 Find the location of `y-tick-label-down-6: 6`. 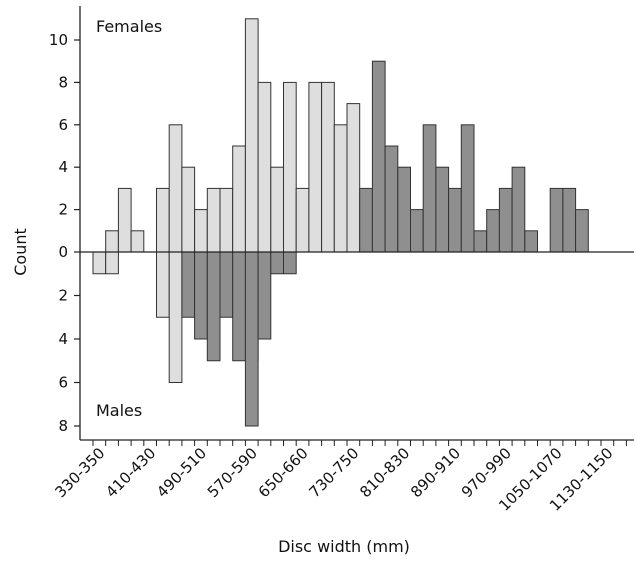

y-tick-label-down-6: 6 is located at coordinates (63, 383).